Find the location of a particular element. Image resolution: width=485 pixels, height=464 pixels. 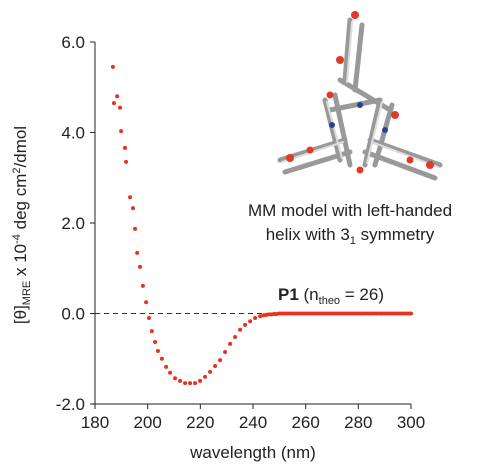

y-tick-label: 2.0 is located at coordinates (73, 223).